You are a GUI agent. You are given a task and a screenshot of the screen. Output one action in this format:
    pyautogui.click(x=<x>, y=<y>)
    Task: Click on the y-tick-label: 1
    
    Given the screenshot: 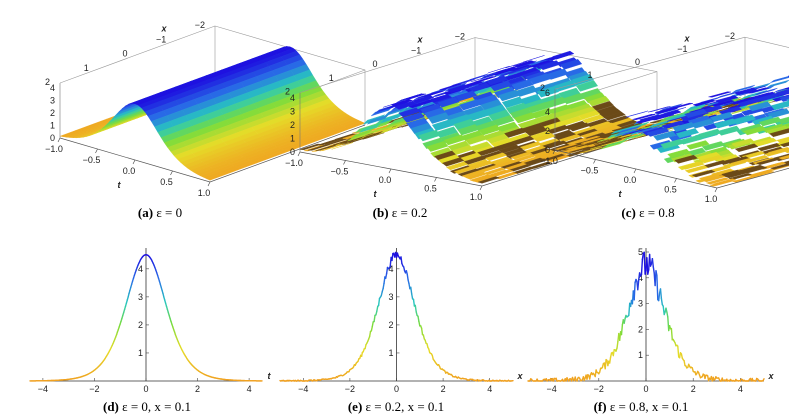 What is the action you would take?
    pyautogui.click(x=390, y=353)
    